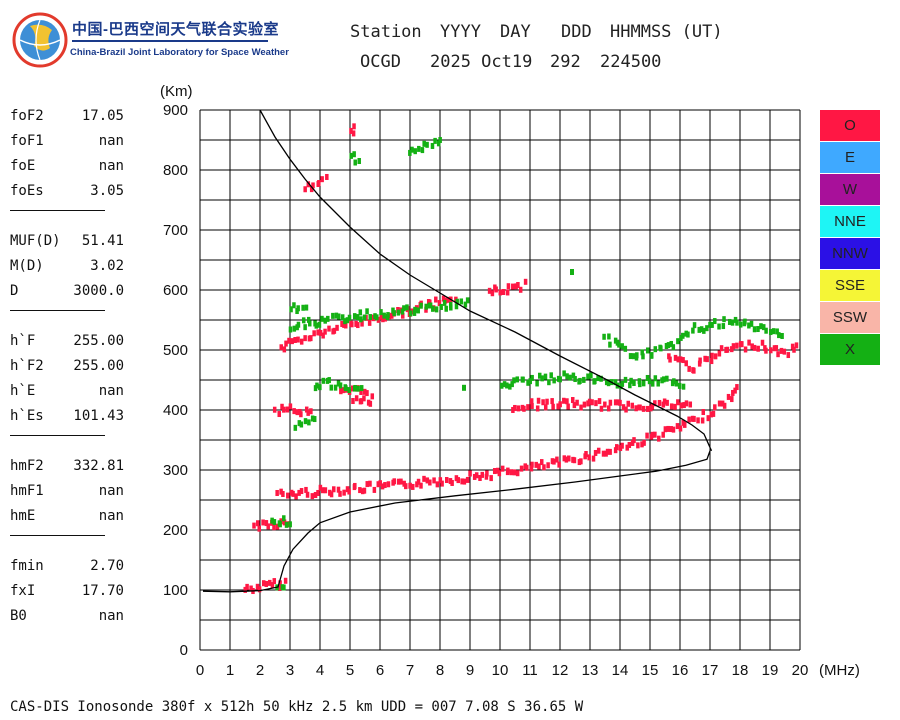  Describe the element at coordinates (839, 670) in the screenshot. I see `x-axis-label: (MHz)` at that location.